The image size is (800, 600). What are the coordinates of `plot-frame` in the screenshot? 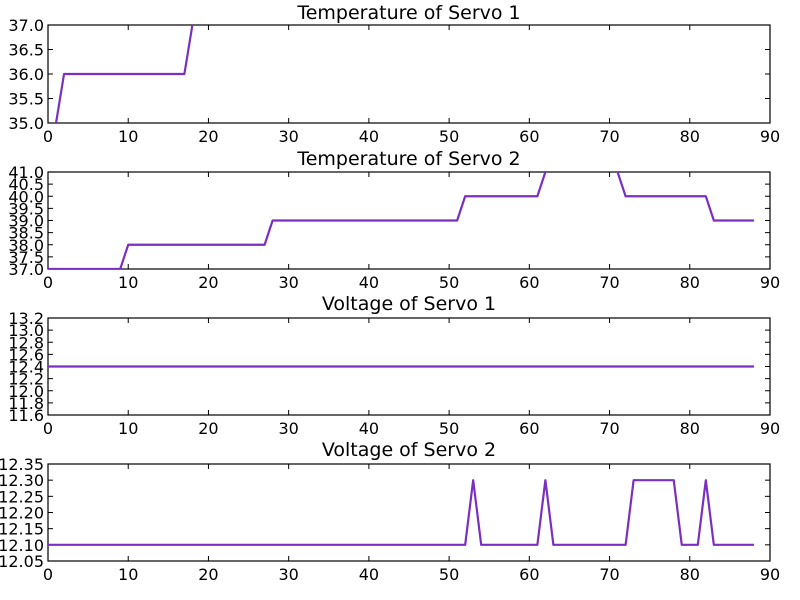 It's located at (409, 512).